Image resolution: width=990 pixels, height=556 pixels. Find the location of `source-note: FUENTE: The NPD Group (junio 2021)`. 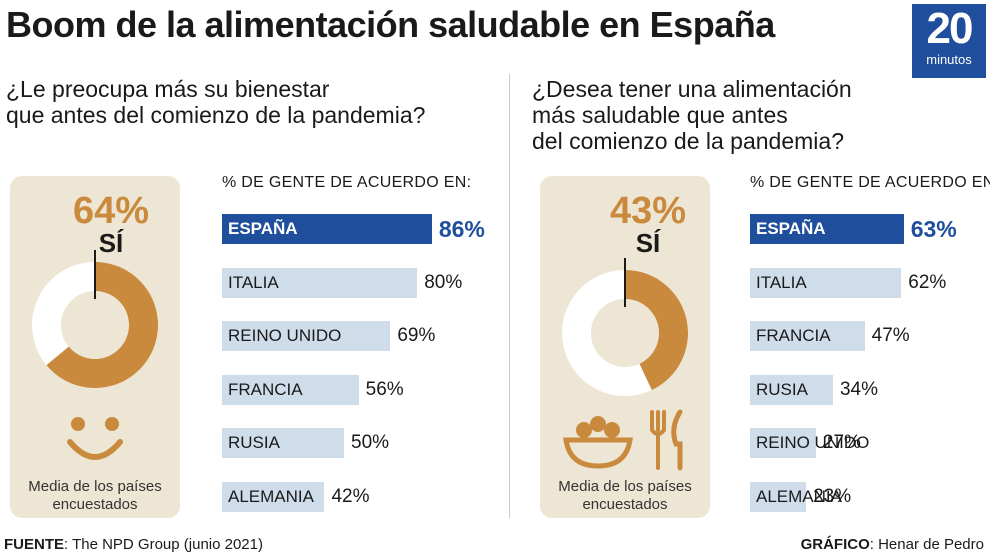

source-note: FUENTE: The NPD Group (junio 2021) is located at coordinates (133, 544).